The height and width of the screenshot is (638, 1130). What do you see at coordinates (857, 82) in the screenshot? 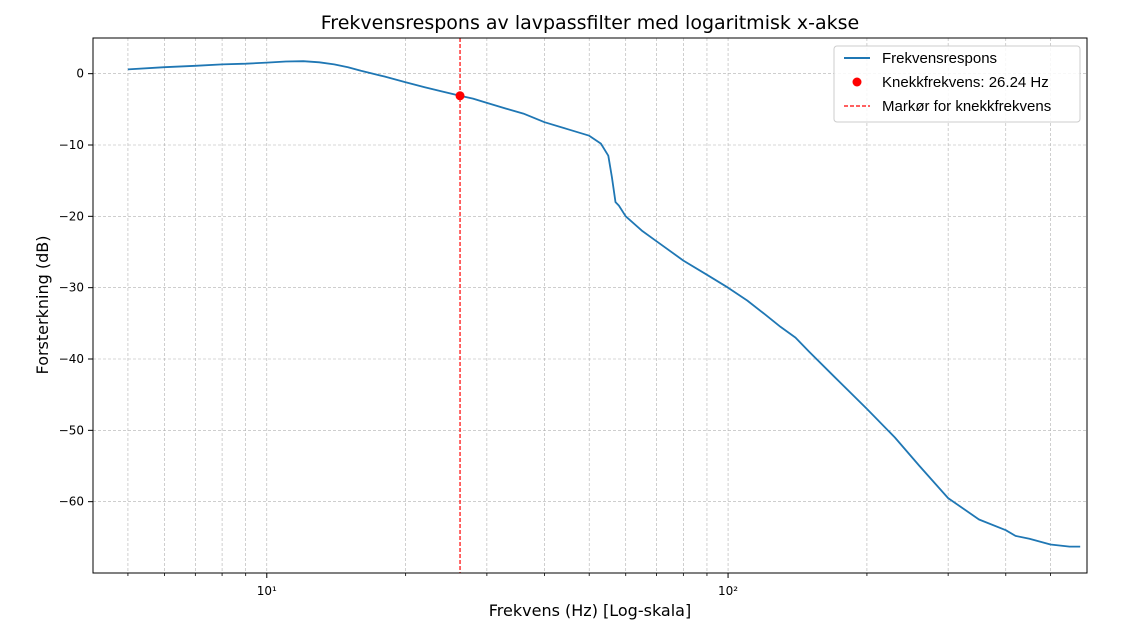
I see `legend-point-swatch` at bounding box center [857, 82].